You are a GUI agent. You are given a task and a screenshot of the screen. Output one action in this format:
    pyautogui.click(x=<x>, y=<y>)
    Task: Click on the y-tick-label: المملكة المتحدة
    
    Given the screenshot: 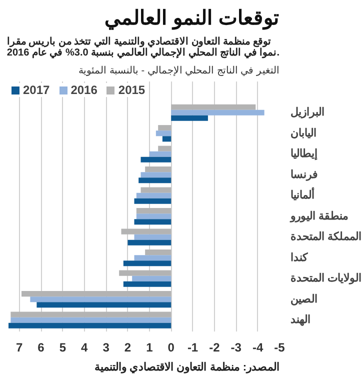 What is the action you would take?
    pyautogui.click(x=326, y=237)
    